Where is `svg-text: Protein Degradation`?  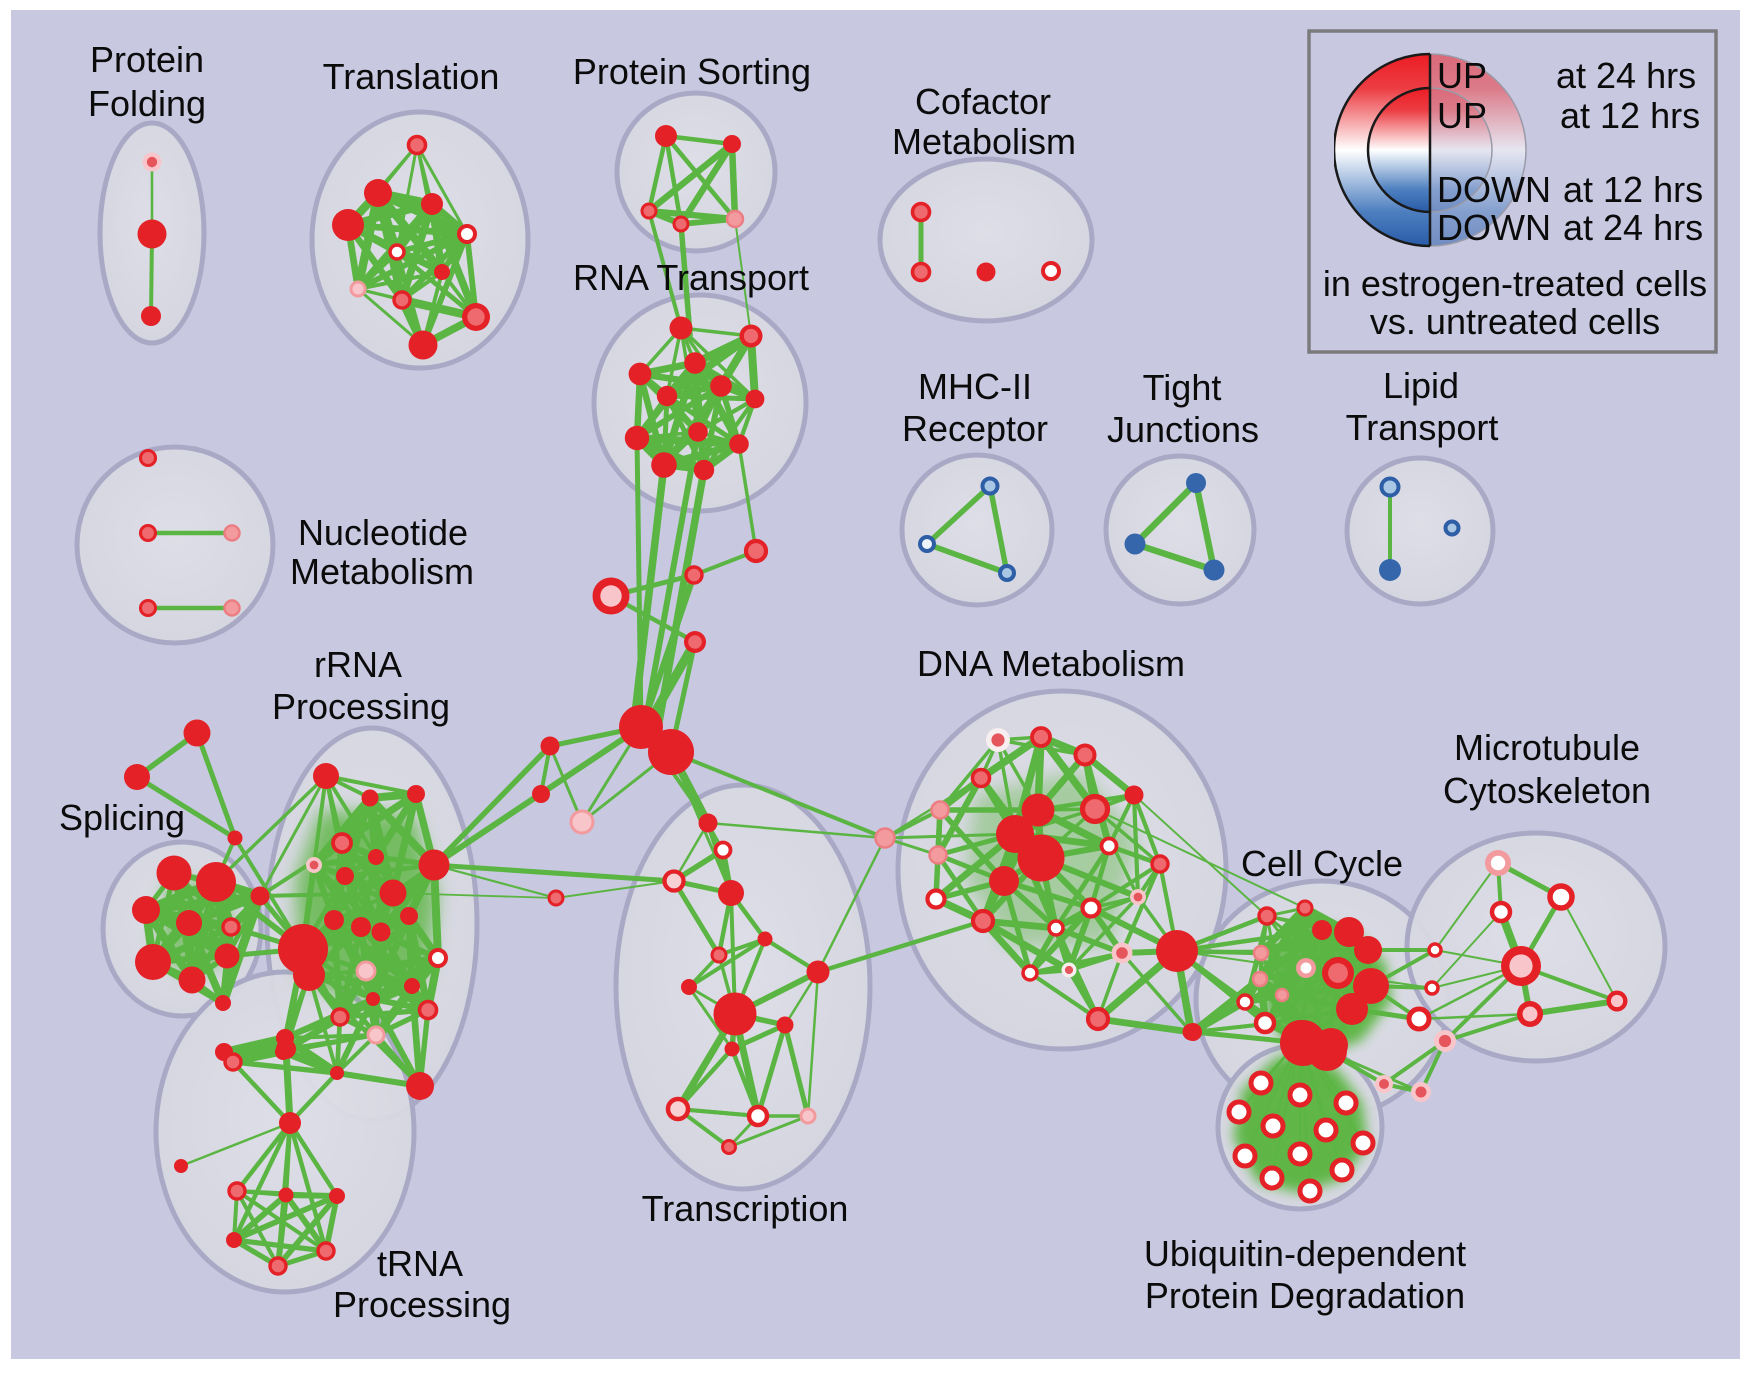 svg-text: Protein Degradation is located at coordinates (1305, 1295).